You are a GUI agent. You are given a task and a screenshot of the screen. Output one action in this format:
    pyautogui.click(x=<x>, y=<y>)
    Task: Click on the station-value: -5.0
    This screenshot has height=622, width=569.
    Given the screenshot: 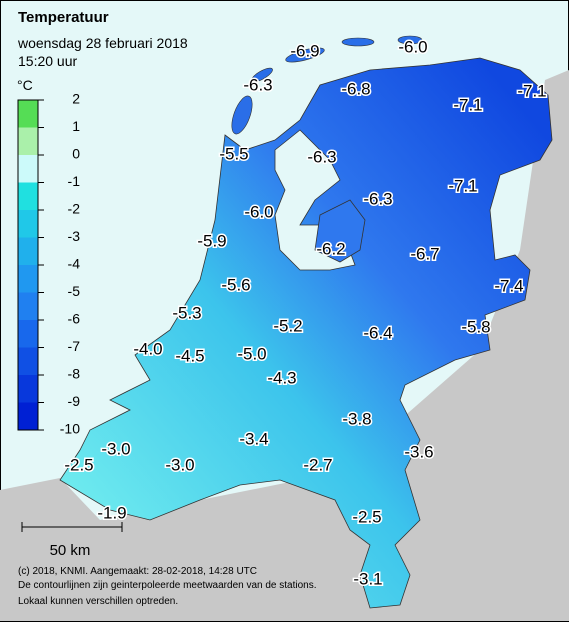 What is the action you would take?
    pyautogui.click(x=251, y=353)
    